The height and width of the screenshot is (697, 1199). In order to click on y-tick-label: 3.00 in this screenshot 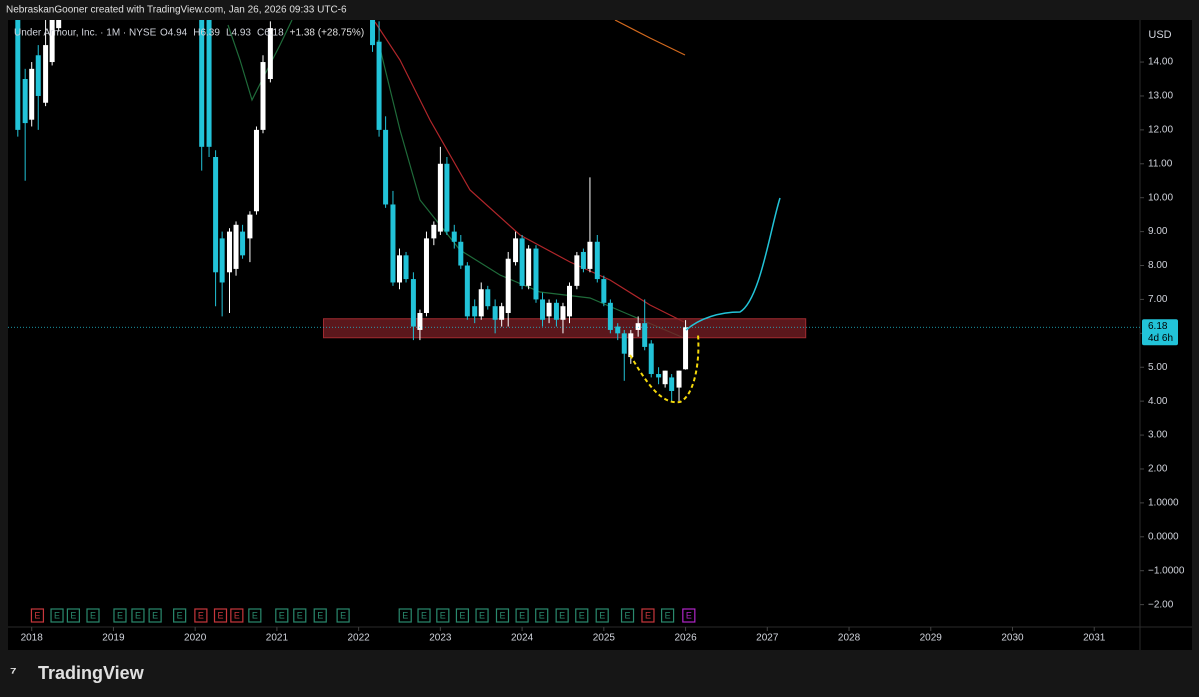, I will do `click(1158, 435)`.